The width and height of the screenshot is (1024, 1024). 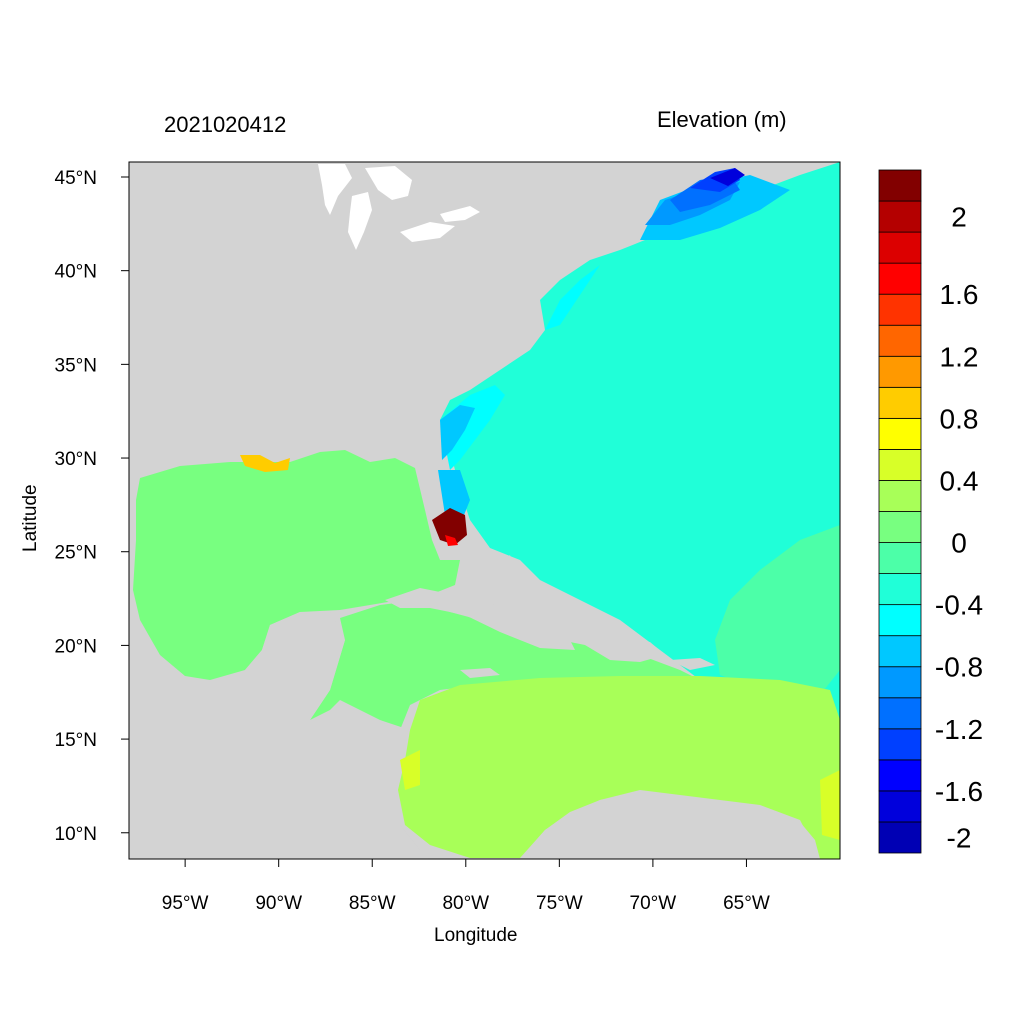 What do you see at coordinates (959, 837) in the screenshot?
I see `colorbar-label: -2` at bounding box center [959, 837].